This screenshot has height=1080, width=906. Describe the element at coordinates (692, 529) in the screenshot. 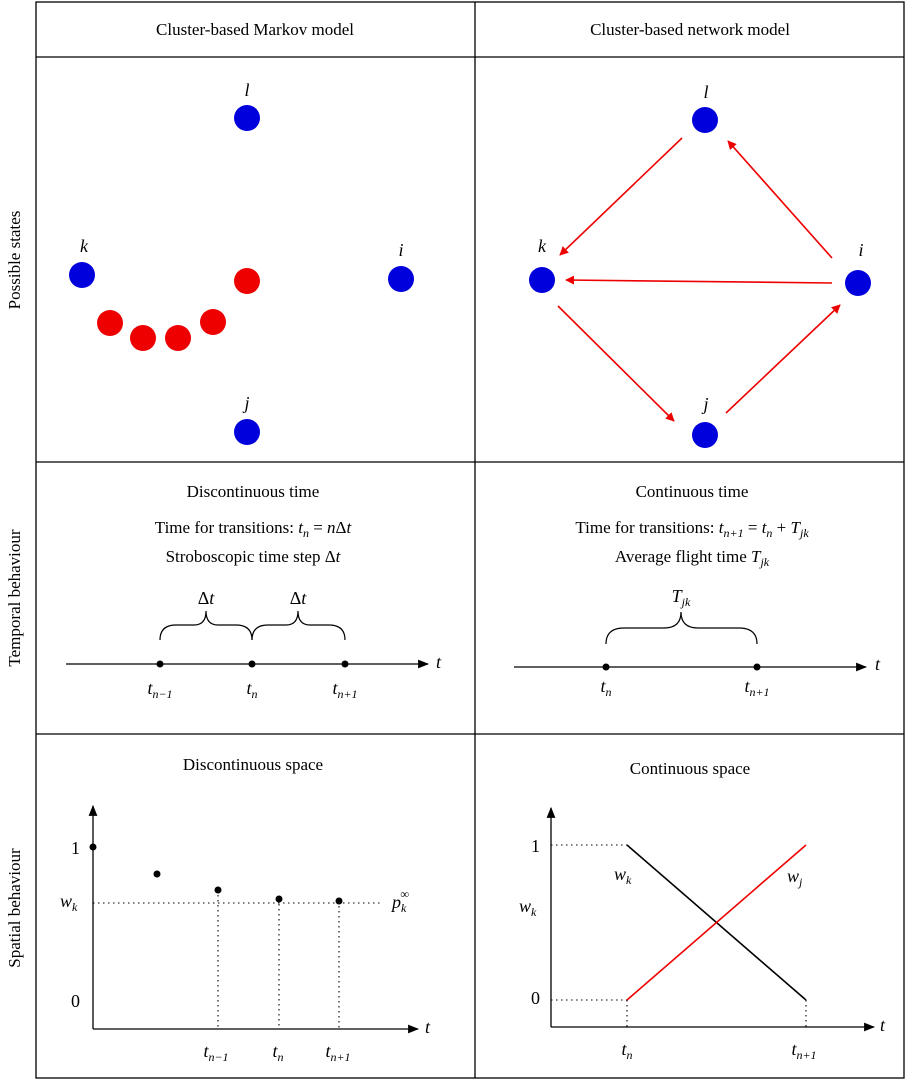

I see `continuous-time-formula: Time for transitions: tn+1 = tn + Tjk` at that location.